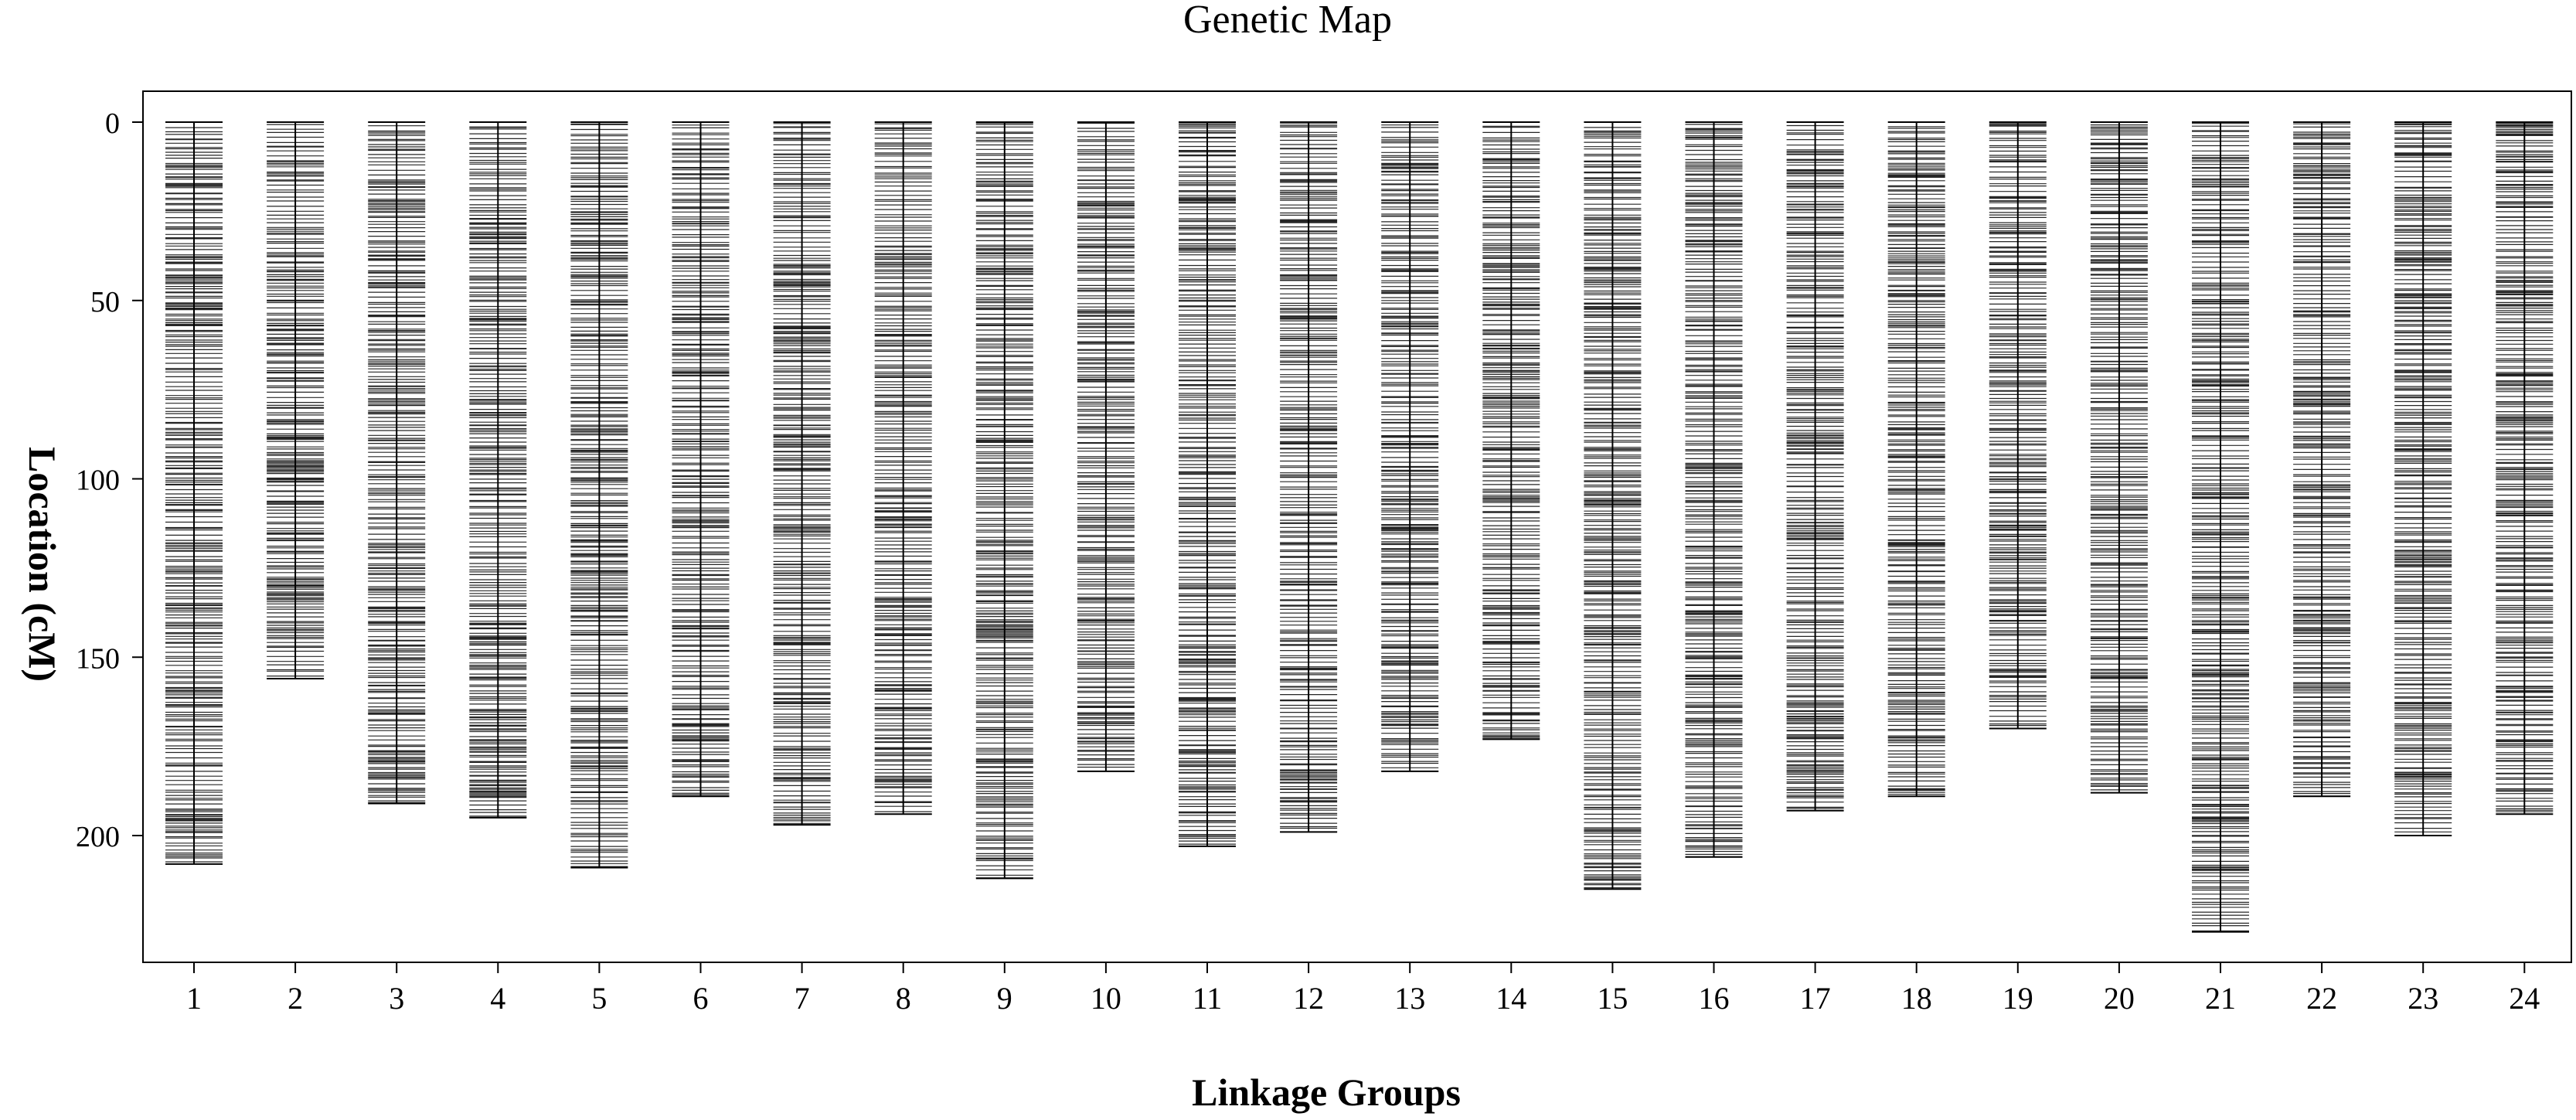  Describe the element at coordinates (498, 998) in the screenshot. I see `x-tick-label: 4` at that location.